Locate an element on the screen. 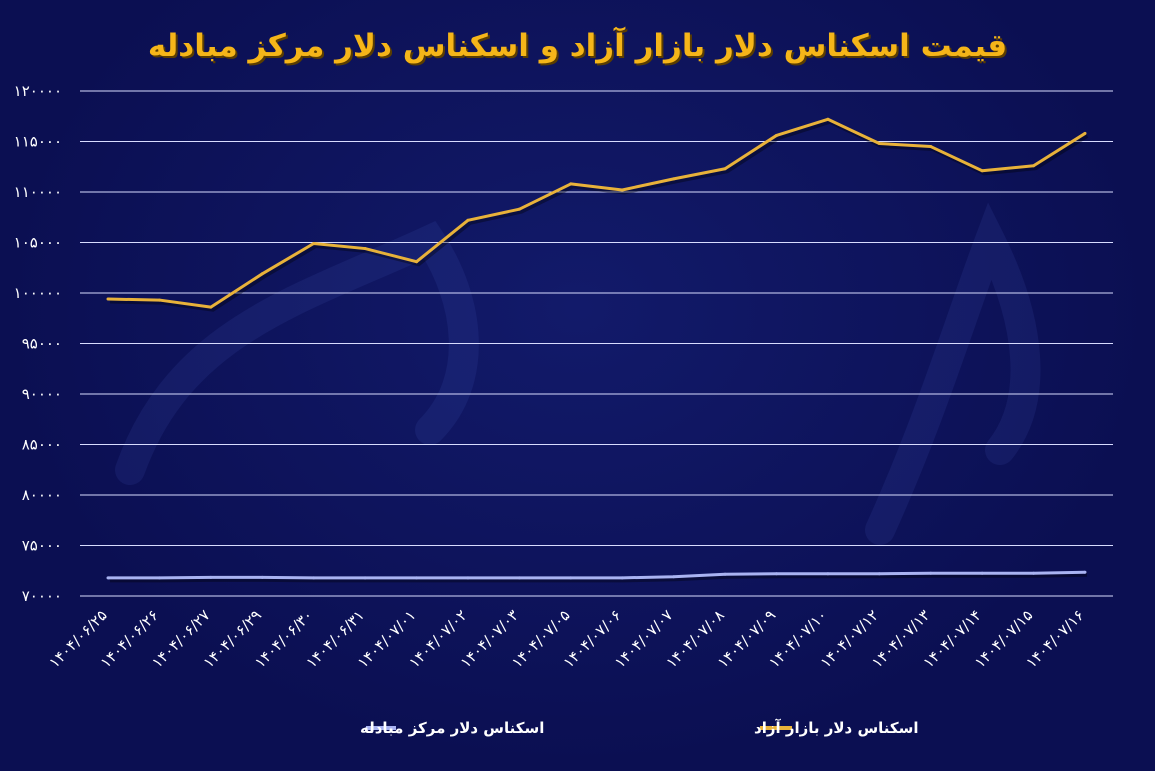 The width and height of the screenshot is (1155, 771). y-tick-label: ۱۲۰۰۰۰ is located at coordinates (38, 91).